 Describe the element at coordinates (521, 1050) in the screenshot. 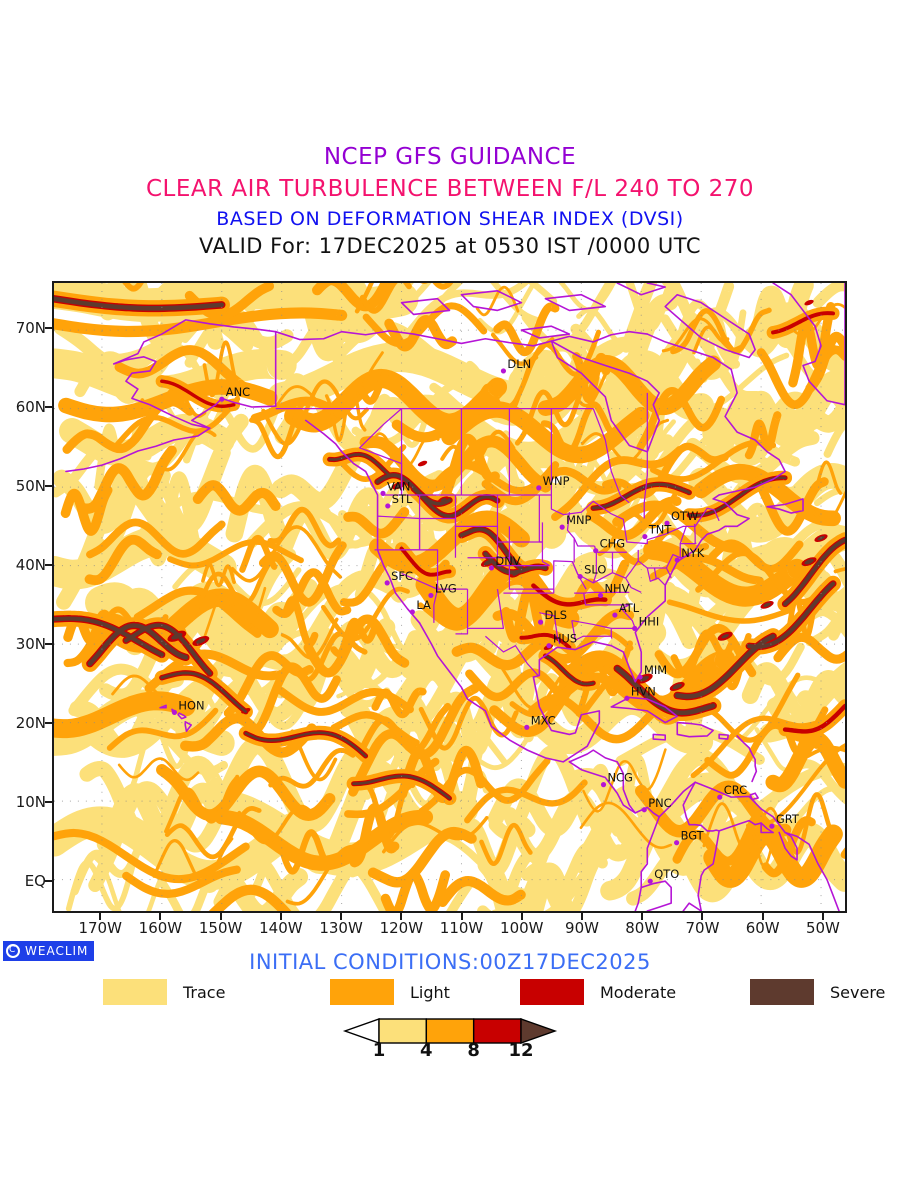

I see `colorbar-tick-label: 12` at that location.